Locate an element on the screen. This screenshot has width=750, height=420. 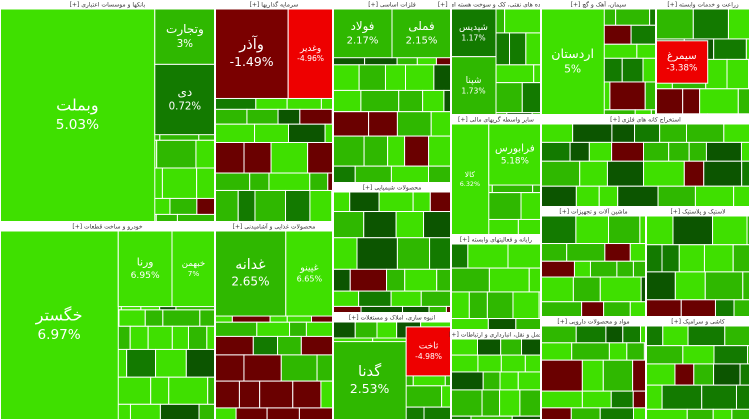
stock-name: وبملت is located at coordinates (77, 105).